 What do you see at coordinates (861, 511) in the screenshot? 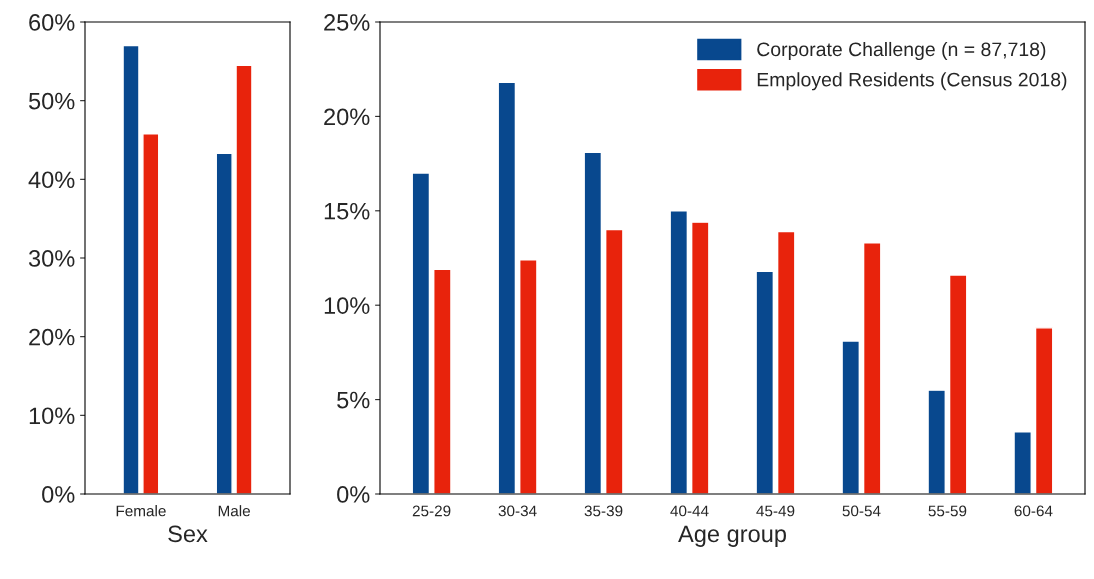
I see `x-tick-label: 50-54` at bounding box center [861, 511].